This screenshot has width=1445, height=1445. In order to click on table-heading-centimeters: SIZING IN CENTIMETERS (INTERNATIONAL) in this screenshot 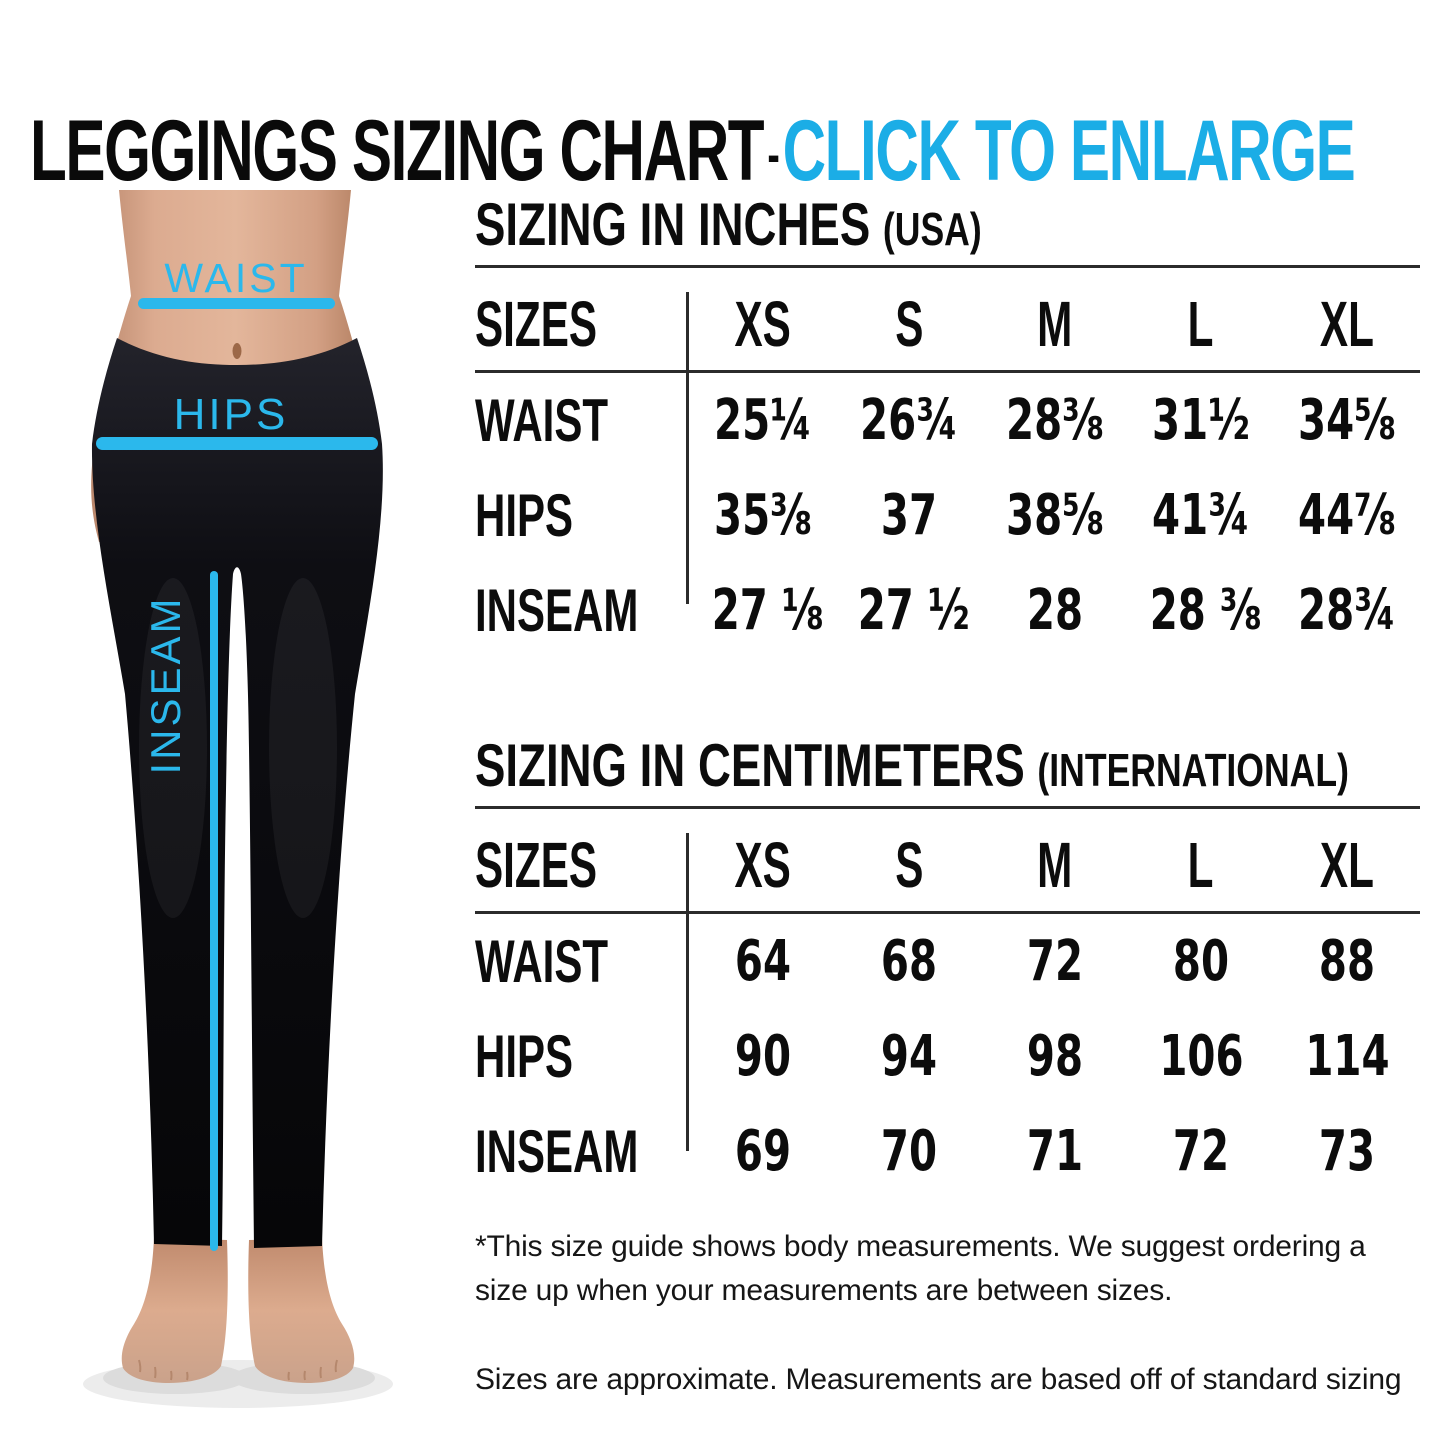, I will do `click(947, 772)`.